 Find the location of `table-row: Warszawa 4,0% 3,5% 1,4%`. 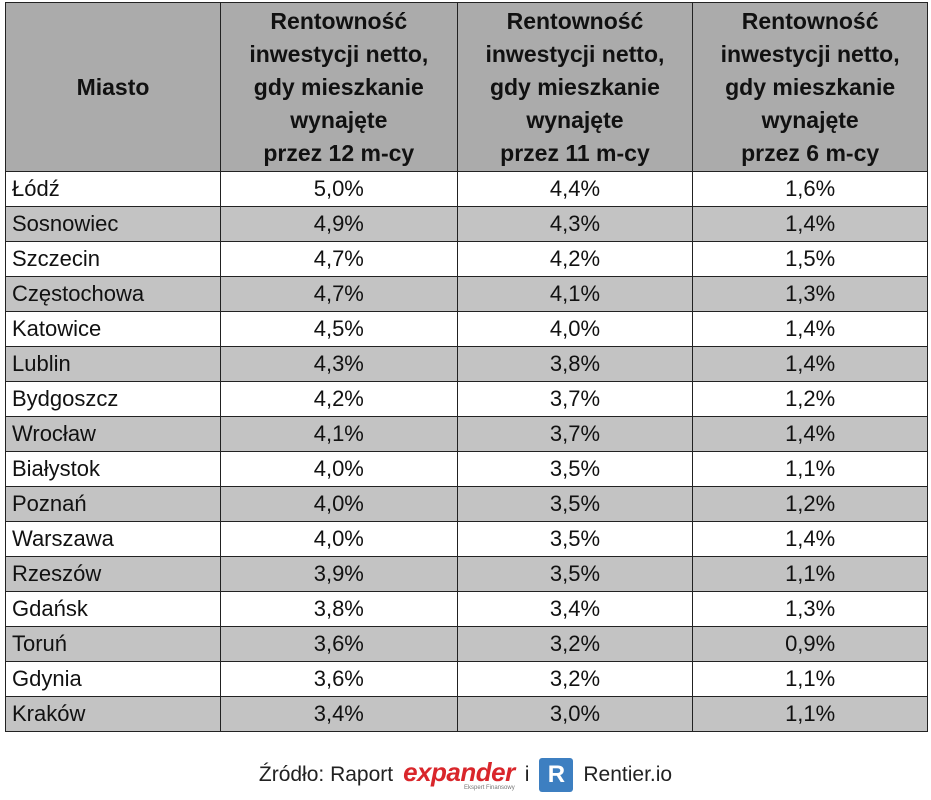

table-row: Warszawa 4,0% 3,5% 1,4% is located at coordinates (466, 539).